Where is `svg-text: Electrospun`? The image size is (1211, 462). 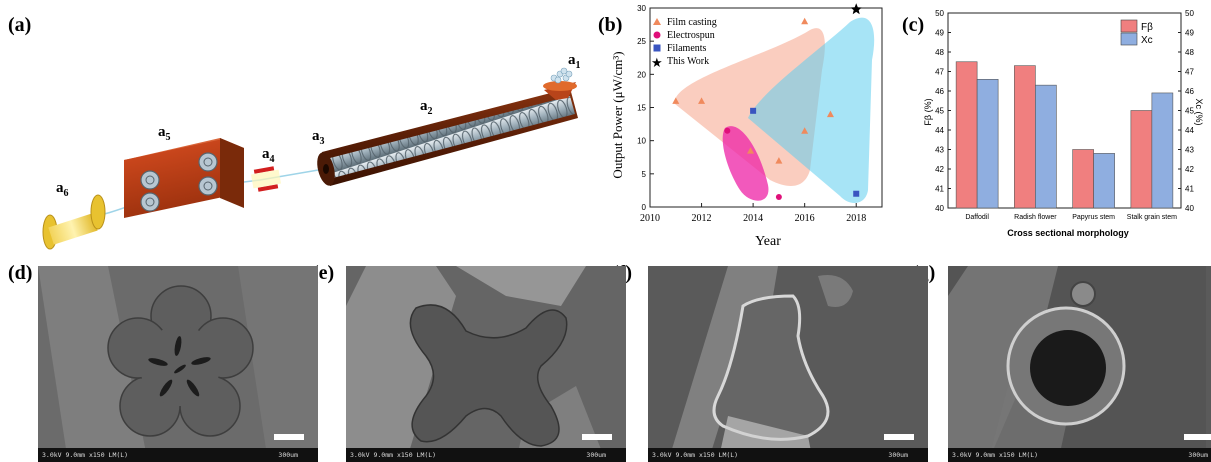 svg-text: Electrospun is located at coordinates (691, 35).